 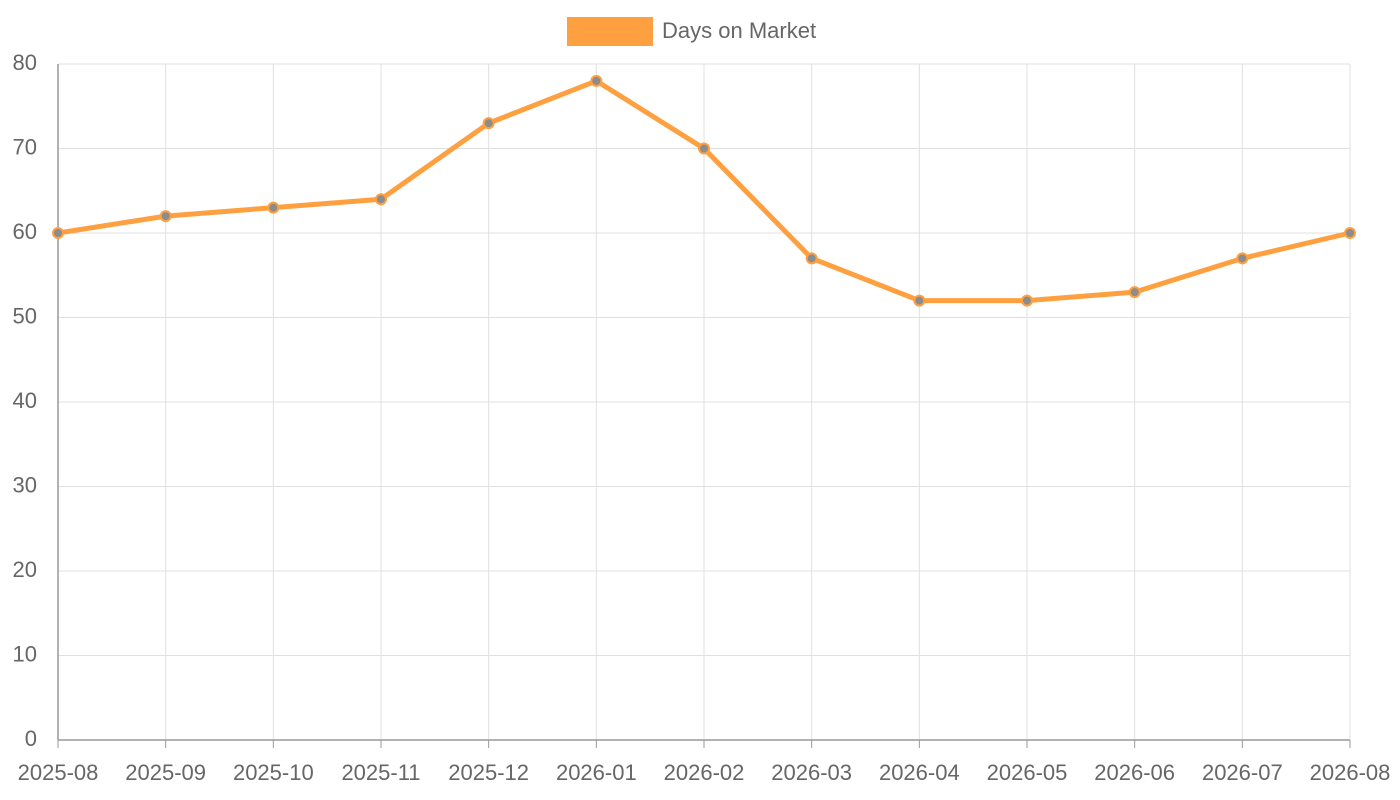 What do you see at coordinates (25, 569) in the screenshot?
I see `y-tick-label: 20` at bounding box center [25, 569].